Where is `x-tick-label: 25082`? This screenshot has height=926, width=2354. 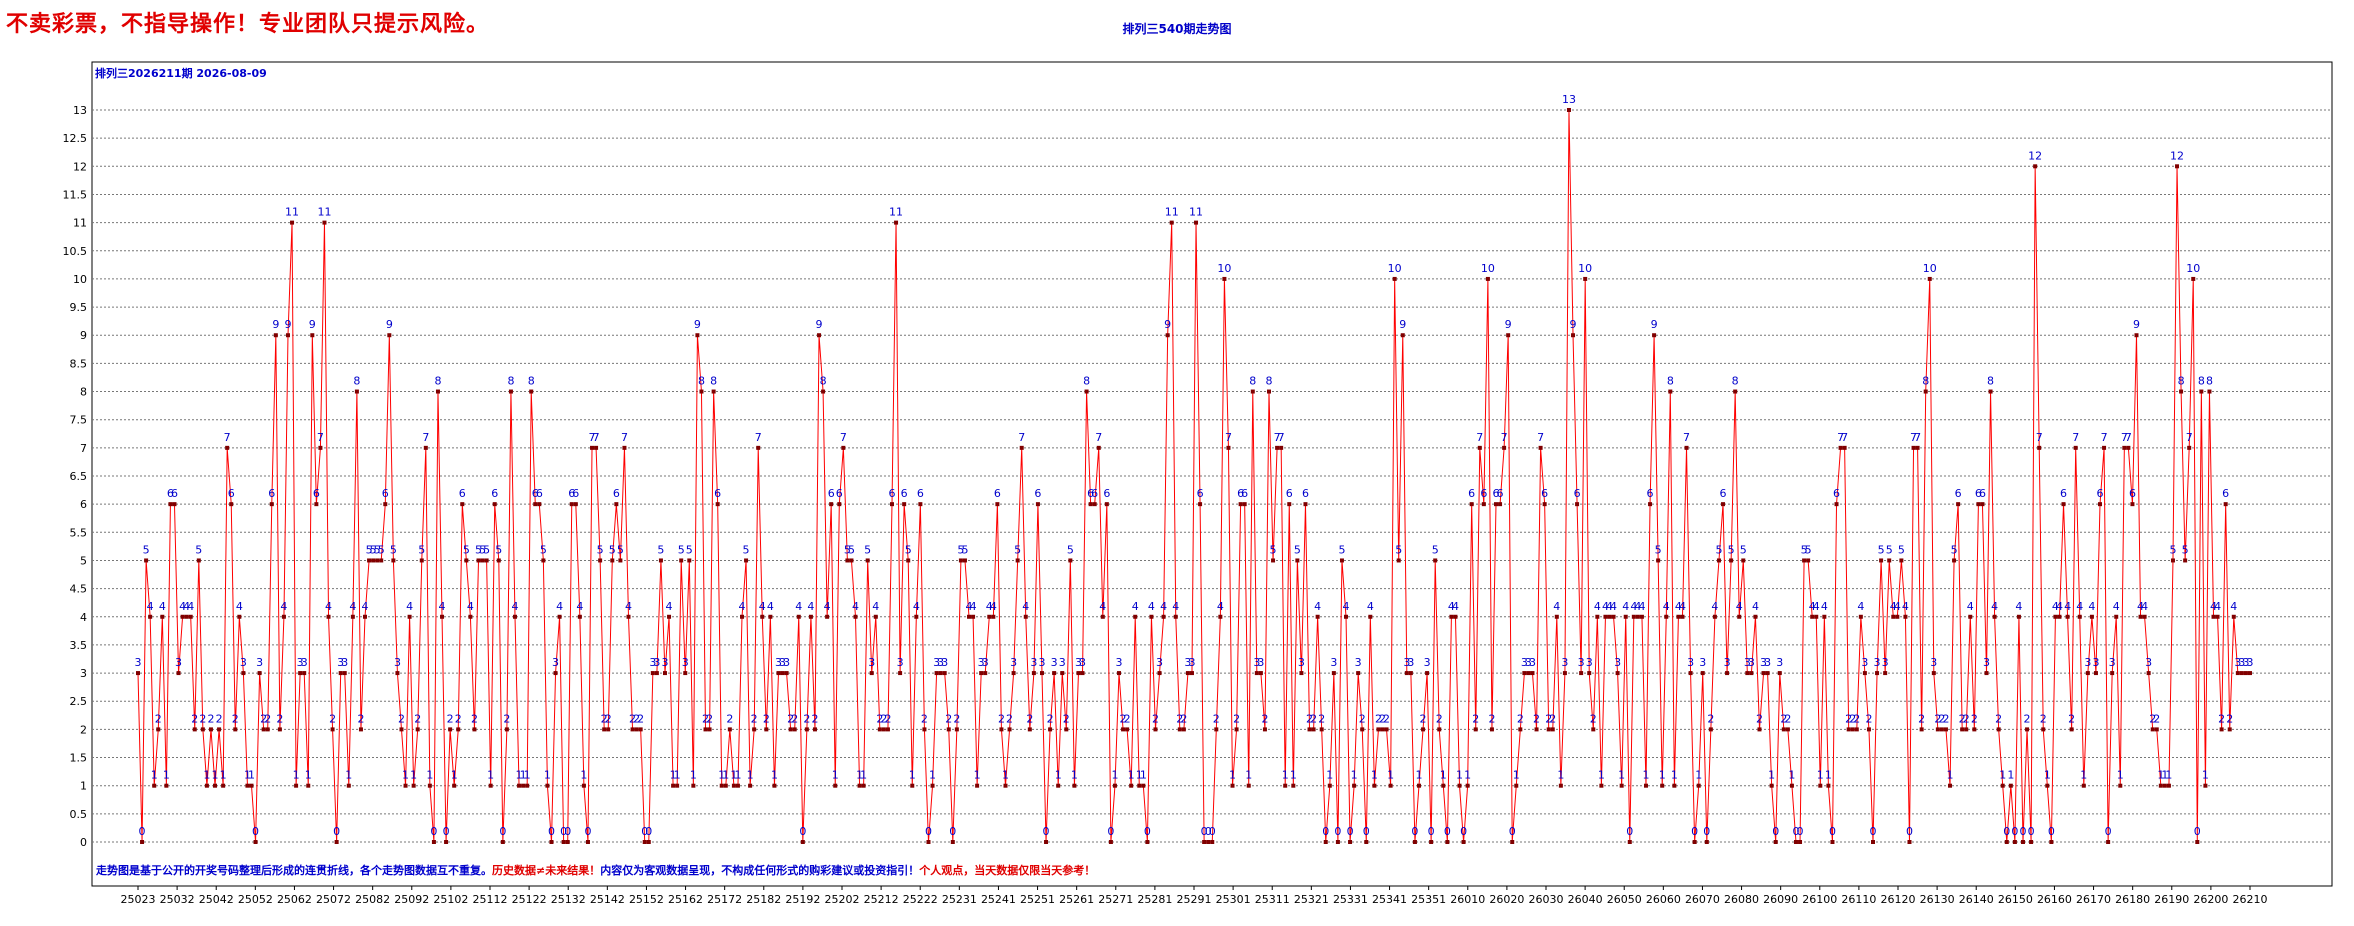
x-tick-label: 25082 is located at coordinates (372, 899).